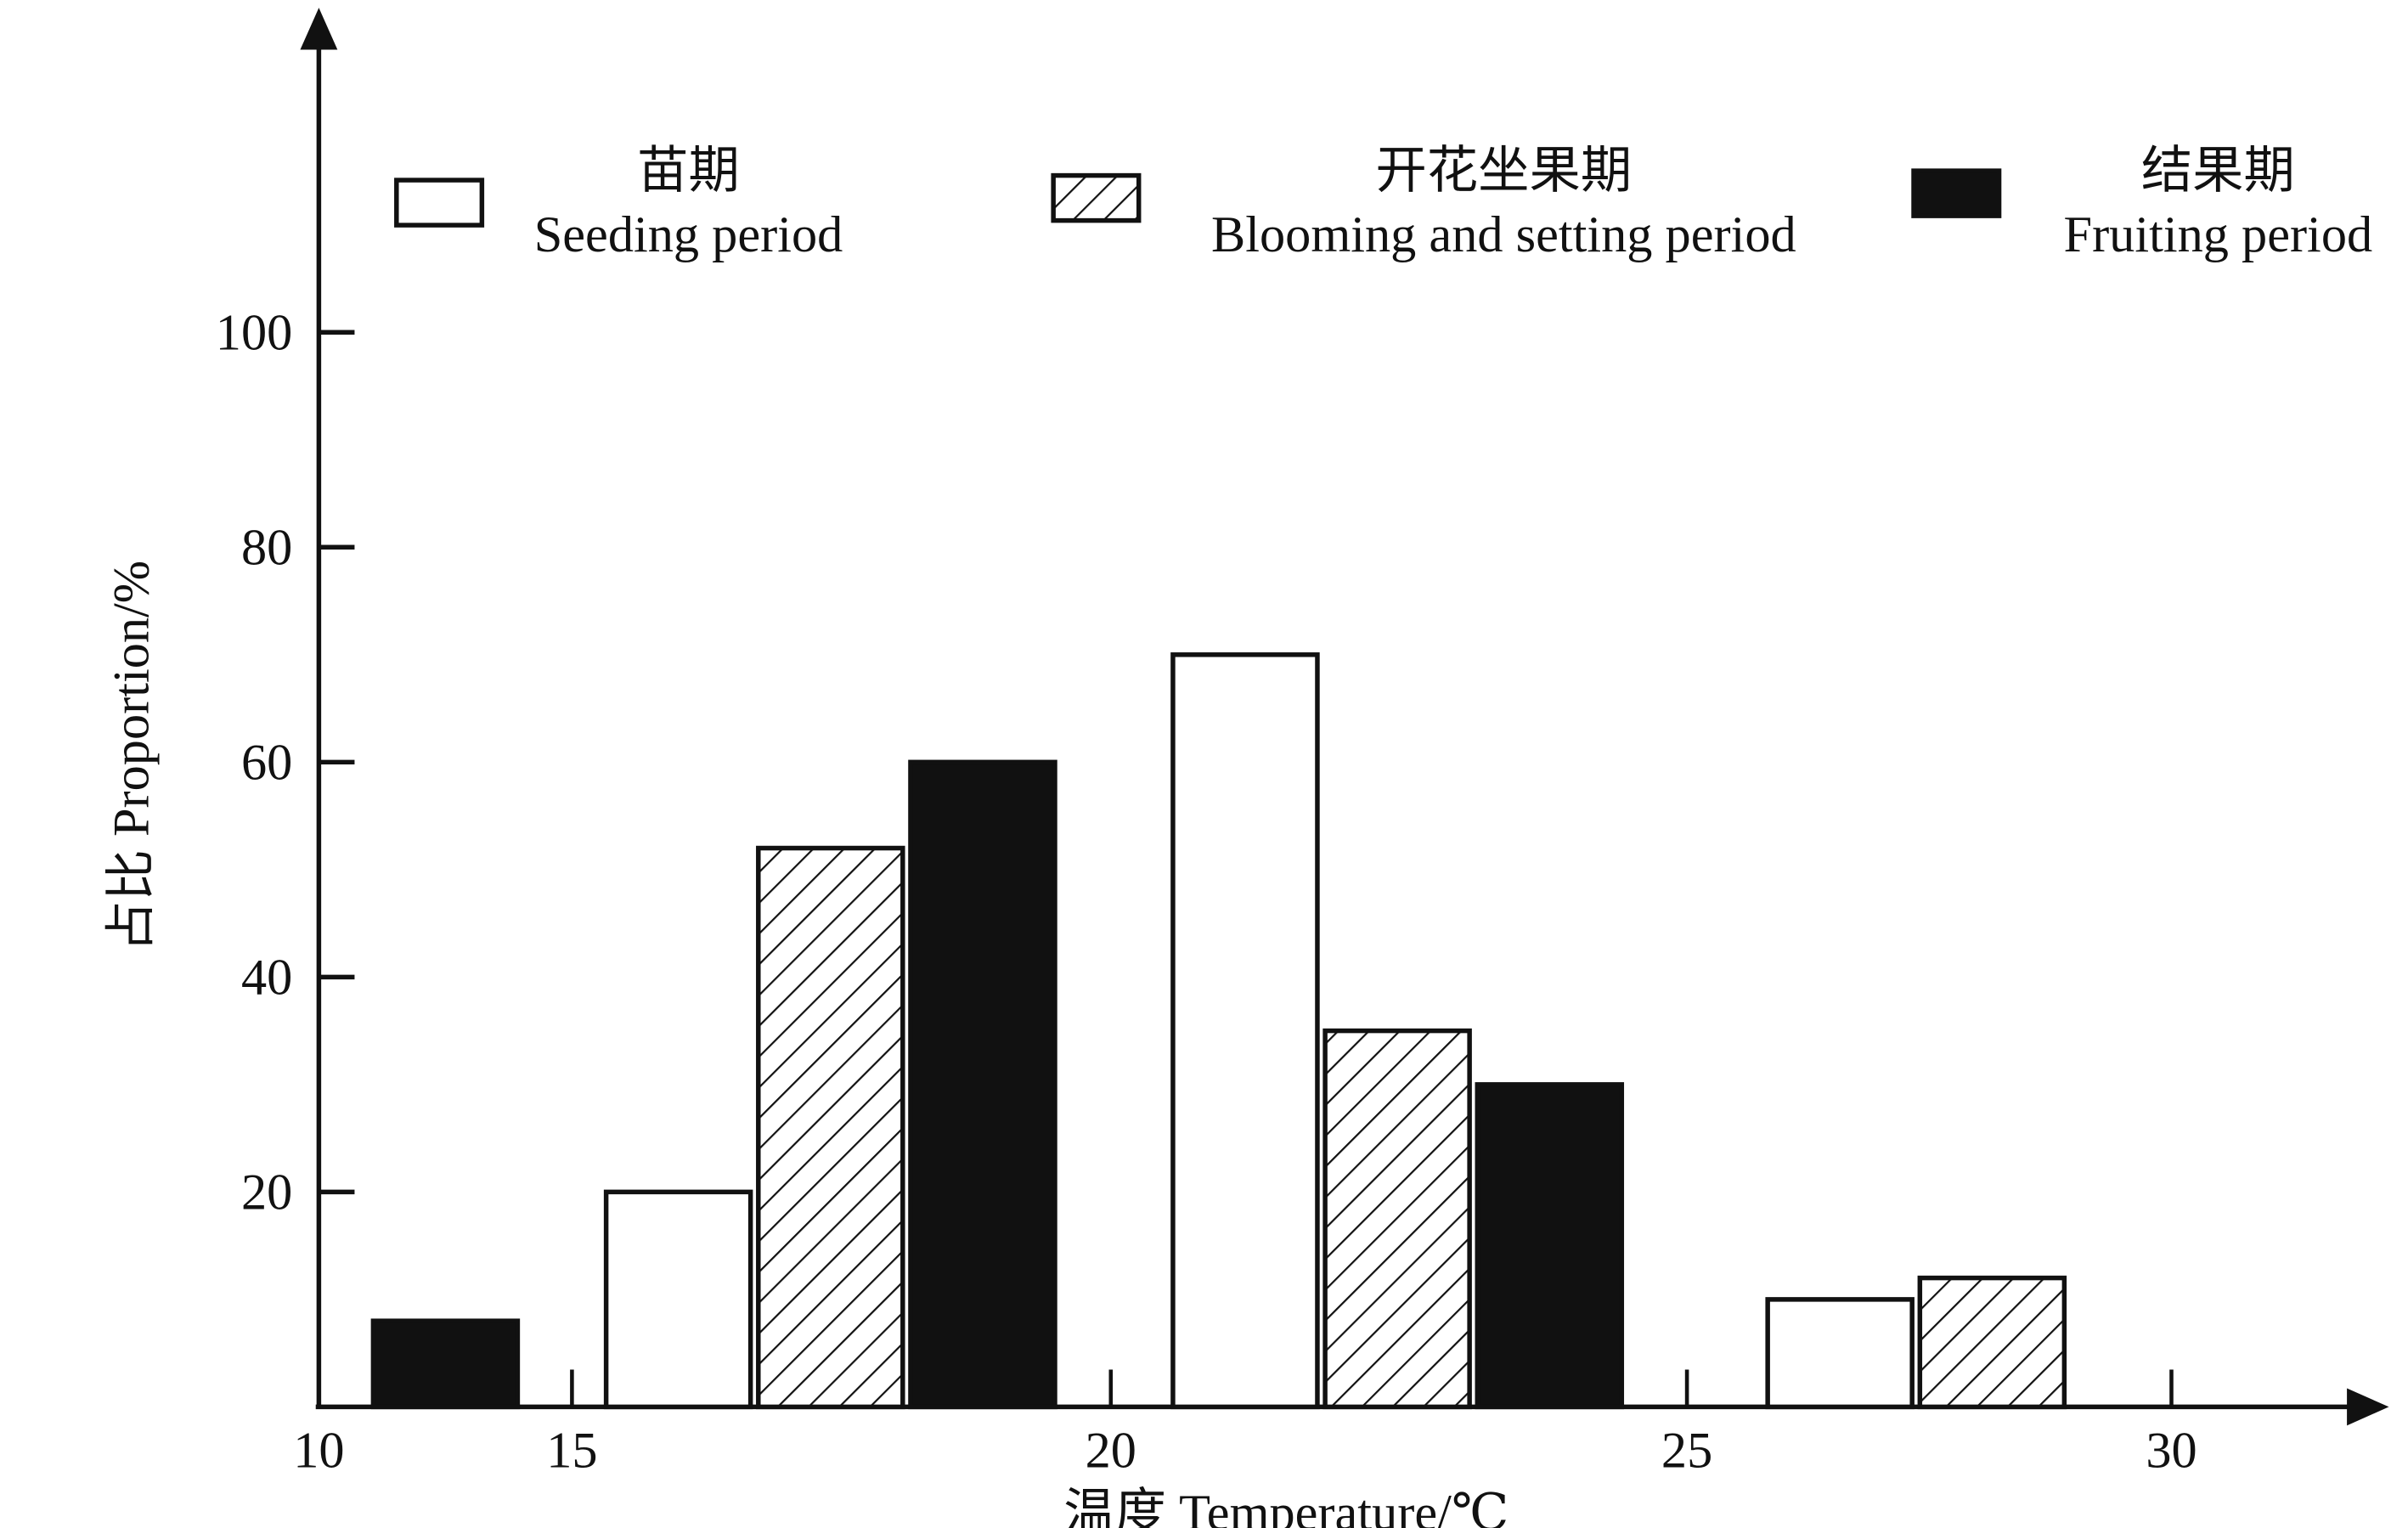 This screenshot has width=2408, height=1528. Describe the element at coordinates (1096, 197) in the screenshot. I see `legend-swatch-blooming` at that location.